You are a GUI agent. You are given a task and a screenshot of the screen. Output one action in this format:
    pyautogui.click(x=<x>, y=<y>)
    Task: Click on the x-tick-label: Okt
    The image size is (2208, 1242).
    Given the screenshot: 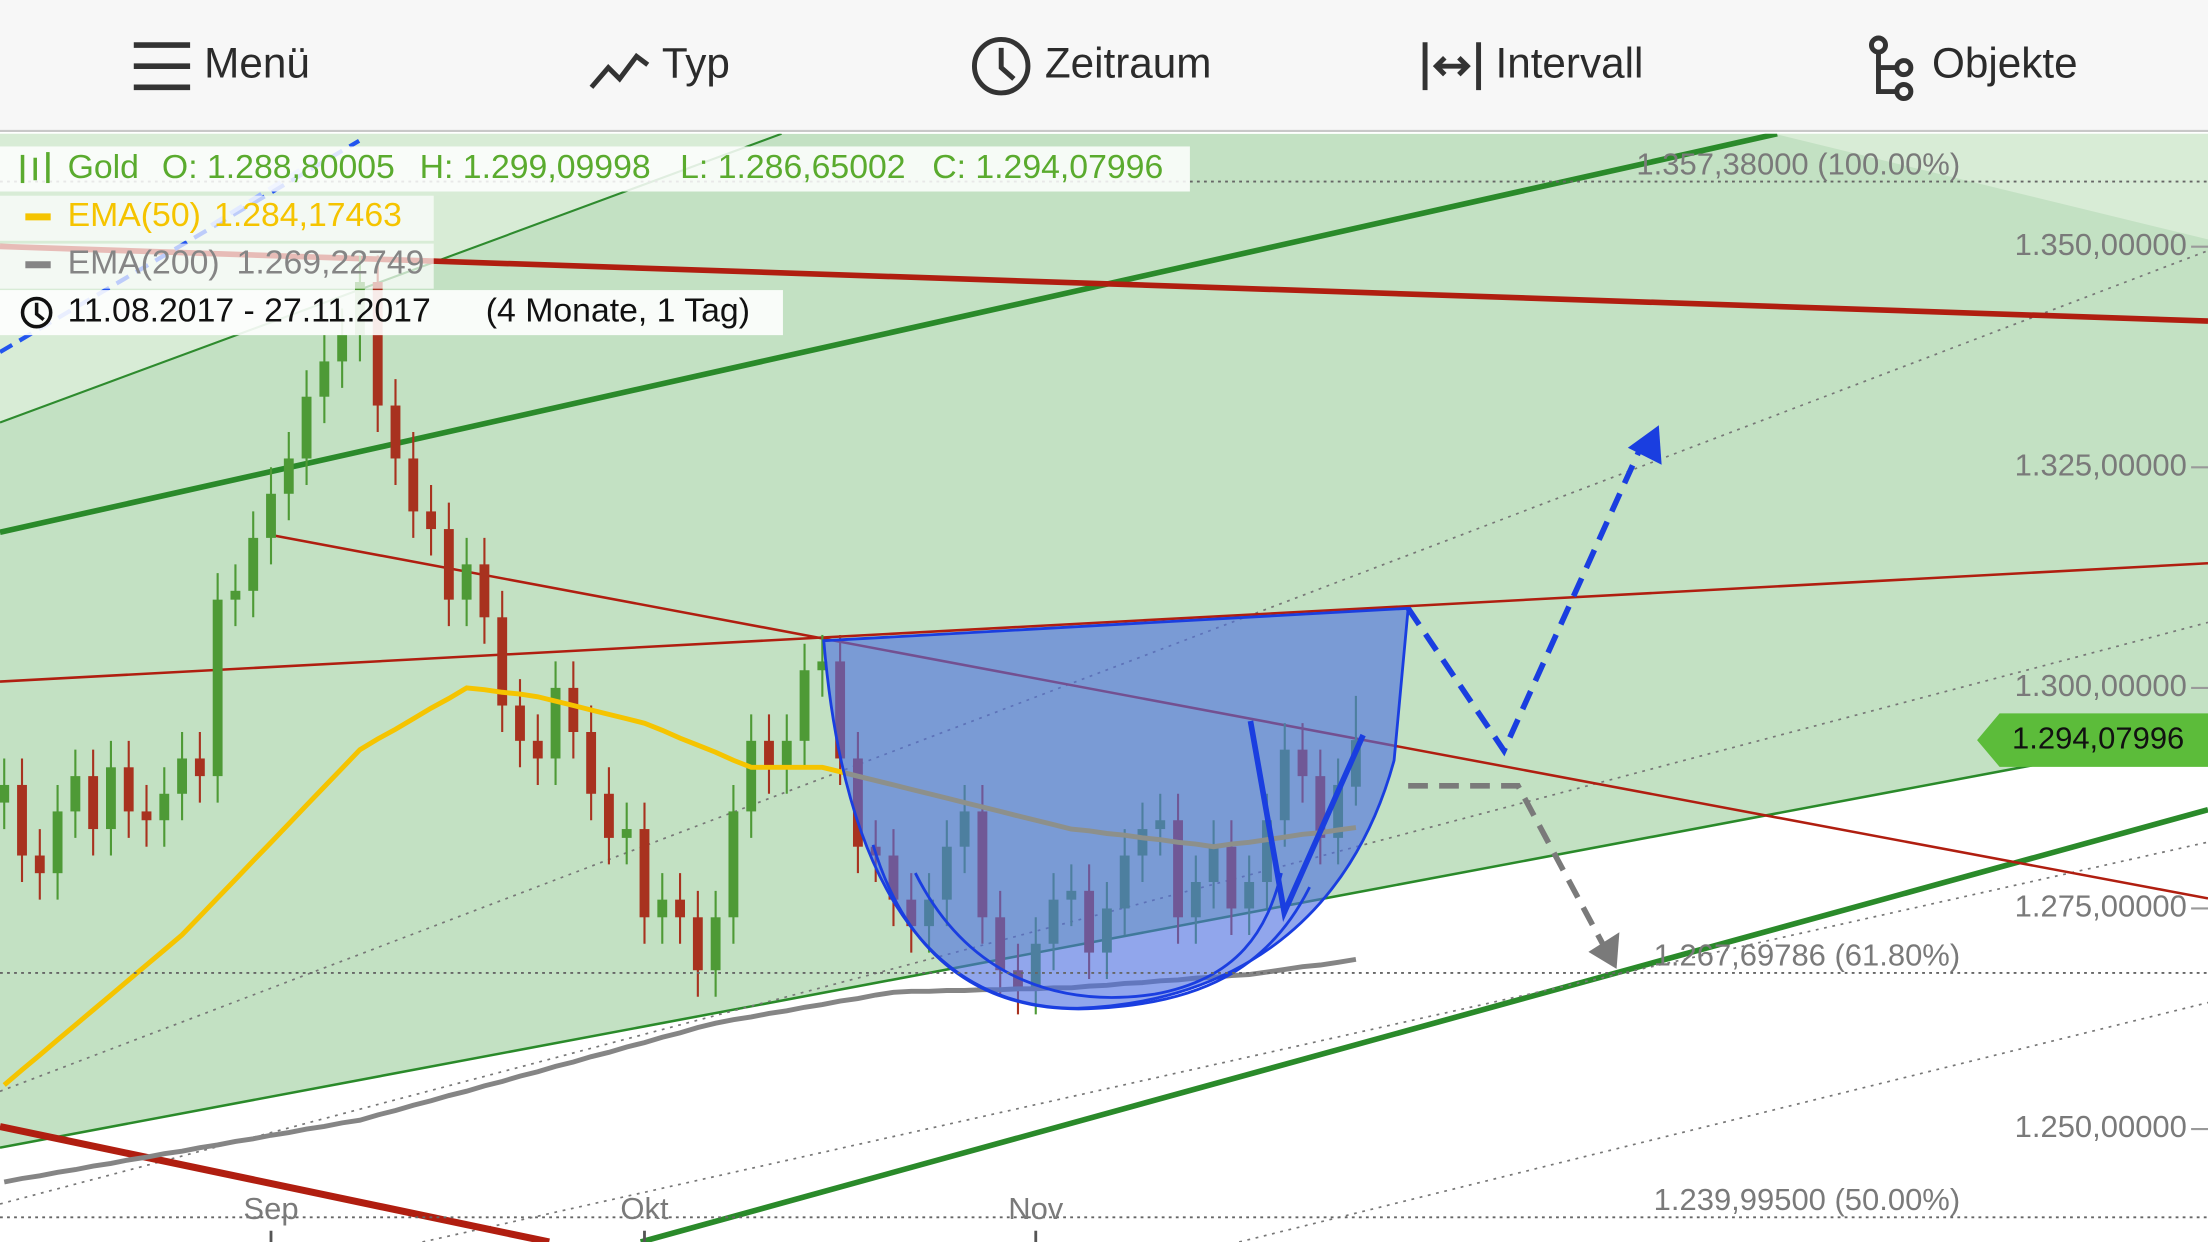 What is the action you would take?
    pyautogui.click(x=644, y=1208)
    